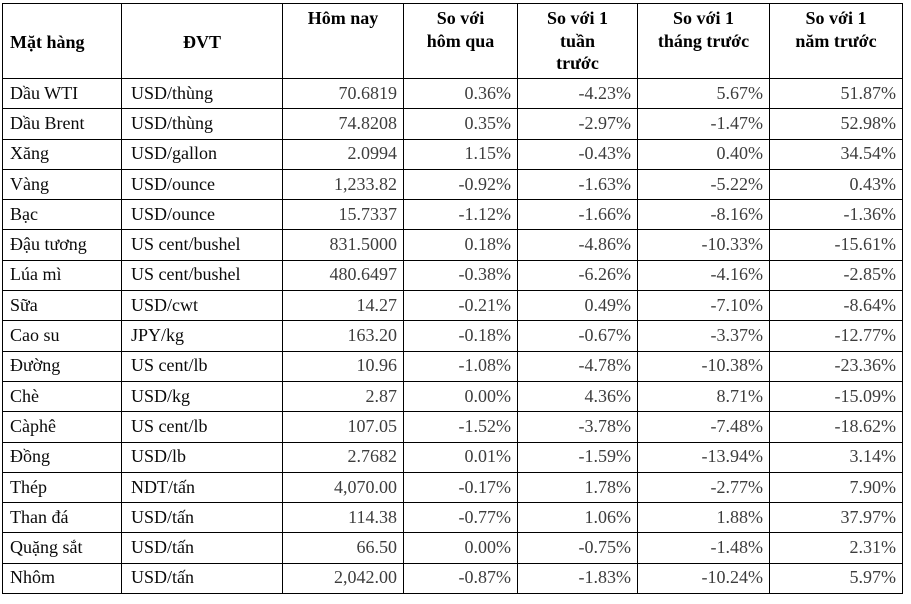 The image size is (911, 604). What do you see at coordinates (836, 336) in the screenshot?
I see `cell-vs-last-year: -12.77%` at bounding box center [836, 336].